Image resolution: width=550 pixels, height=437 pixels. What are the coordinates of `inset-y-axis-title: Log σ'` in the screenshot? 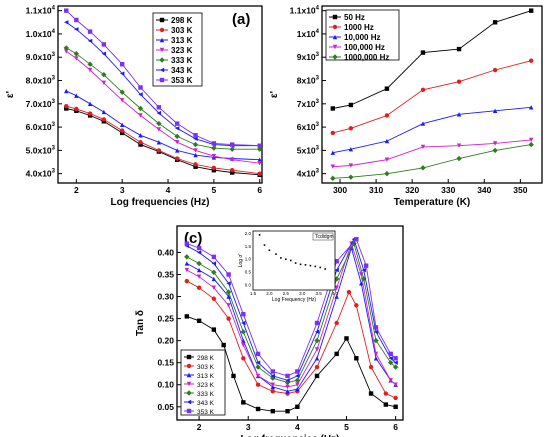 It's located at (241, 261).